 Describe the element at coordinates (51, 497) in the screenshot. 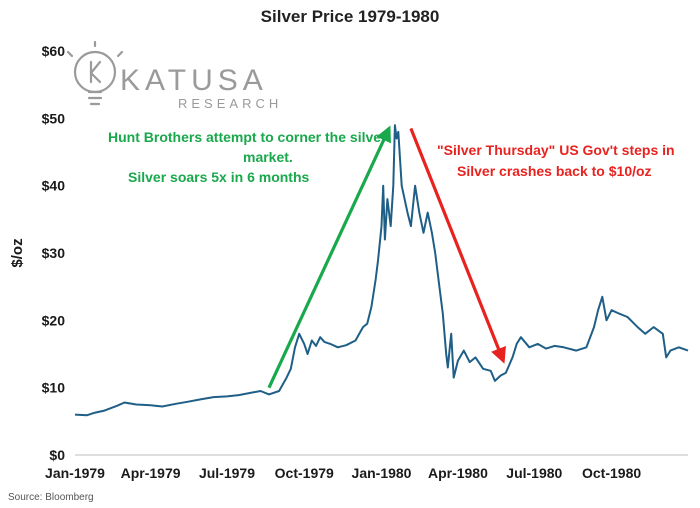

I see `source-note: Source: Bloomberg` at that location.